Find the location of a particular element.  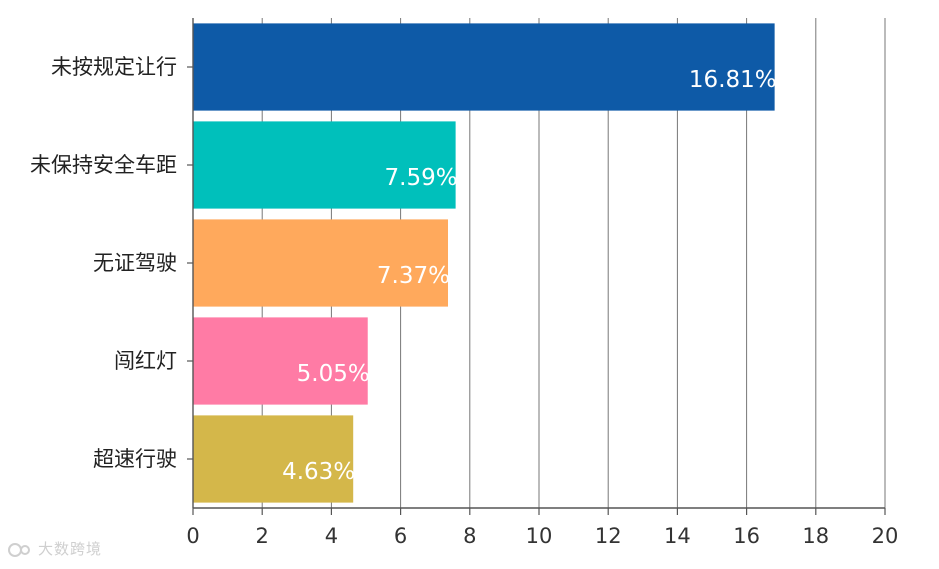

x-tick-label-2: 2 is located at coordinates (262, 536).